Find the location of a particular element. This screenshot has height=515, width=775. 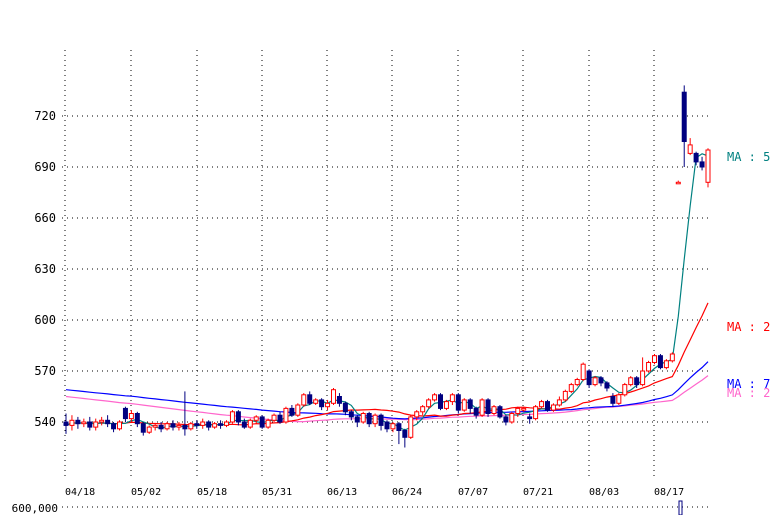

y-tick-label: 630 is located at coordinates (45, 269).